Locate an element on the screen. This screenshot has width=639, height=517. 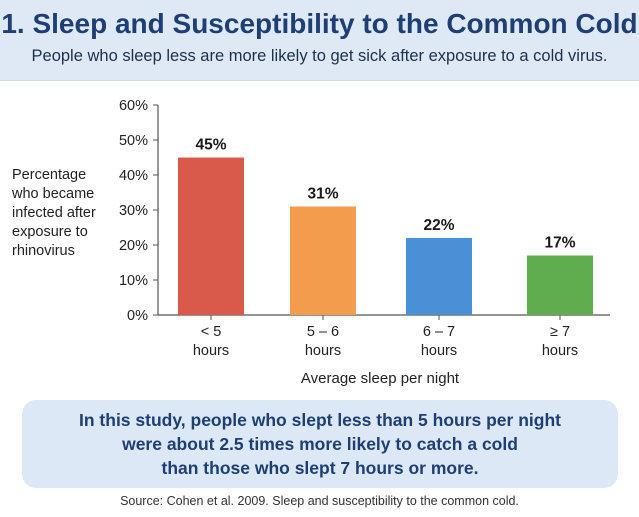
callout-line: than those who slept 7 hours or more. is located at coordinates (320, 468).